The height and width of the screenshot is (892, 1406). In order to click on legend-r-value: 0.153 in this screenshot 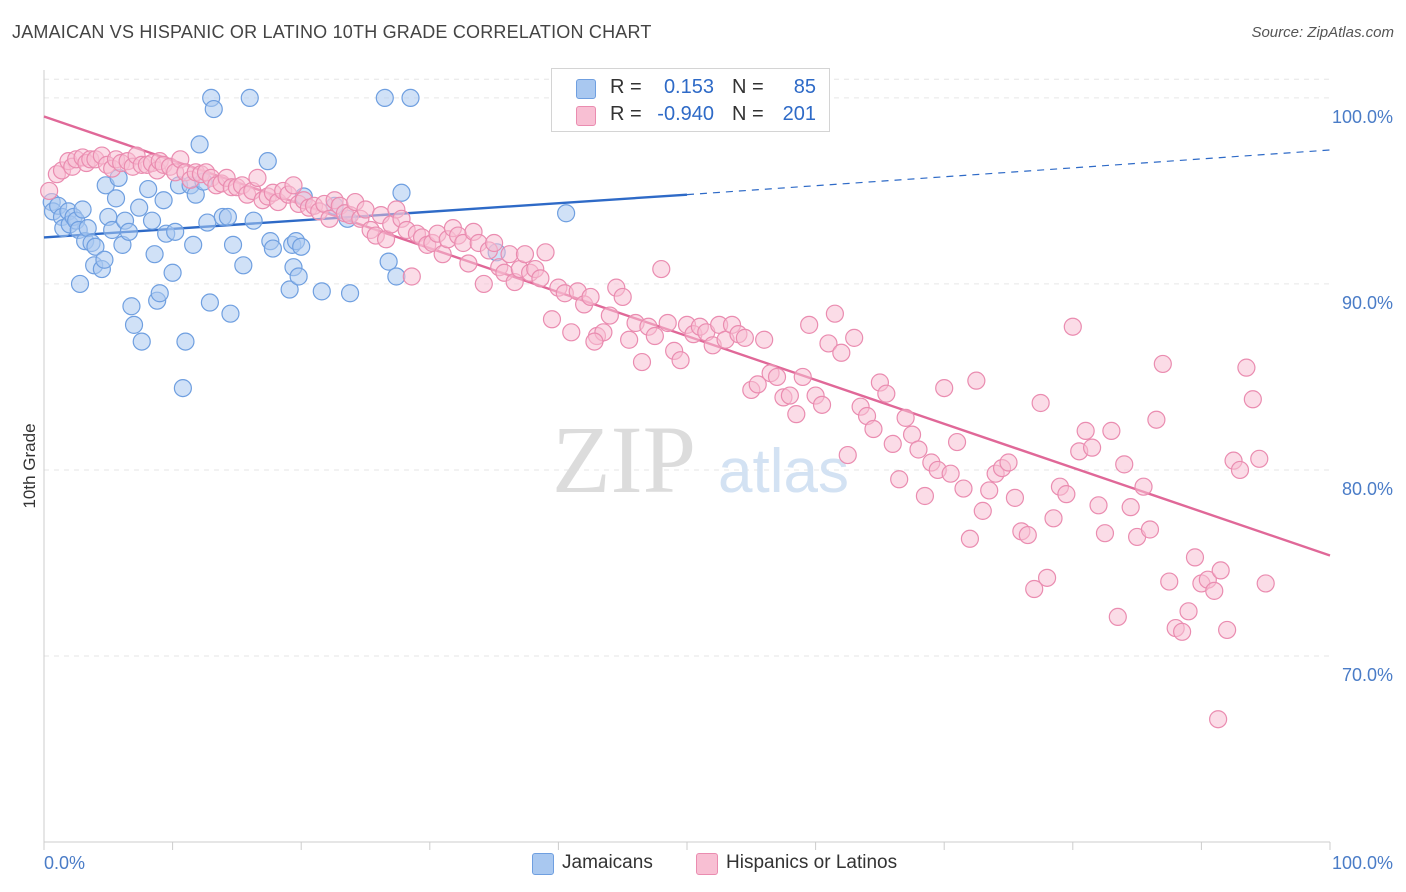, I will do `click(688, 87)`.